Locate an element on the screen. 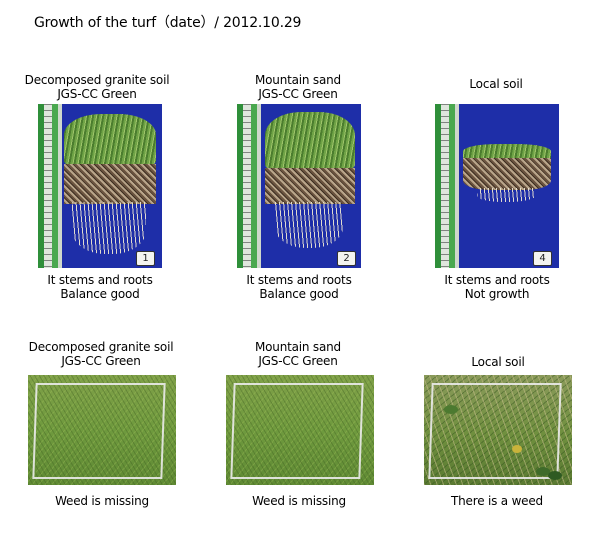 Image resolution: width=600 pixels, height=550 pixels. sample-3-caption: Local soil is located at coordinates (496, 84).